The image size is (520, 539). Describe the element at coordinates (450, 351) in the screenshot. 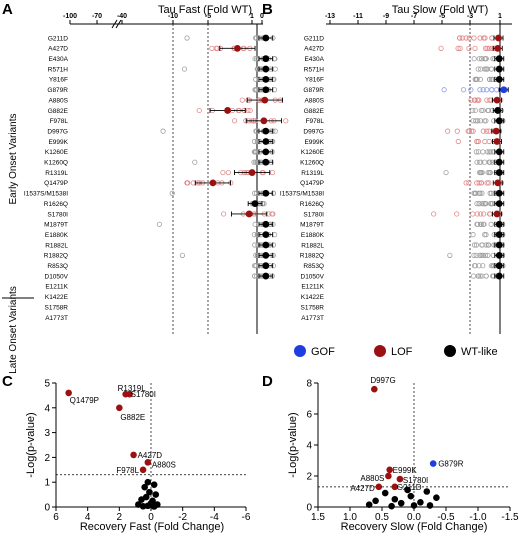

I see `legend-marker-wt-like` at that location.